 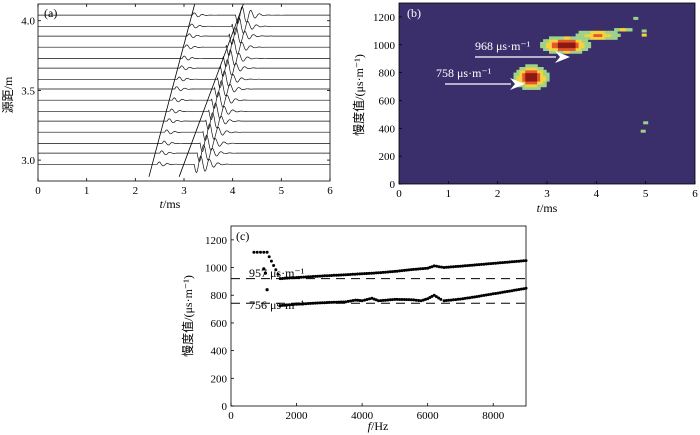 What do you see at coordinates (187, 316) in the screenshot?
I see `panel-c-ylabel: 慢度值/(μs·m⁻¹)` at bounding box center [187, 316].